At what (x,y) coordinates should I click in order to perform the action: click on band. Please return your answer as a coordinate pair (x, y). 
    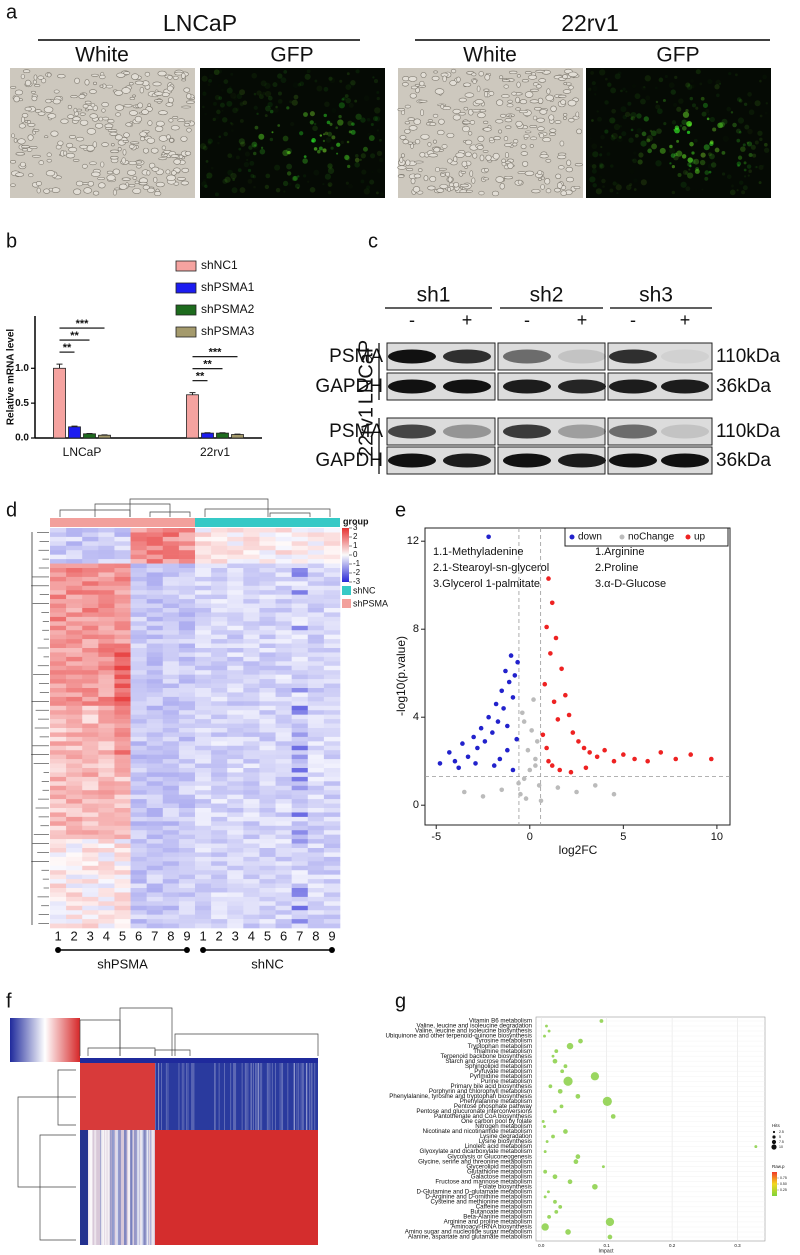
    Looking at the image, I should click on (582, 460).